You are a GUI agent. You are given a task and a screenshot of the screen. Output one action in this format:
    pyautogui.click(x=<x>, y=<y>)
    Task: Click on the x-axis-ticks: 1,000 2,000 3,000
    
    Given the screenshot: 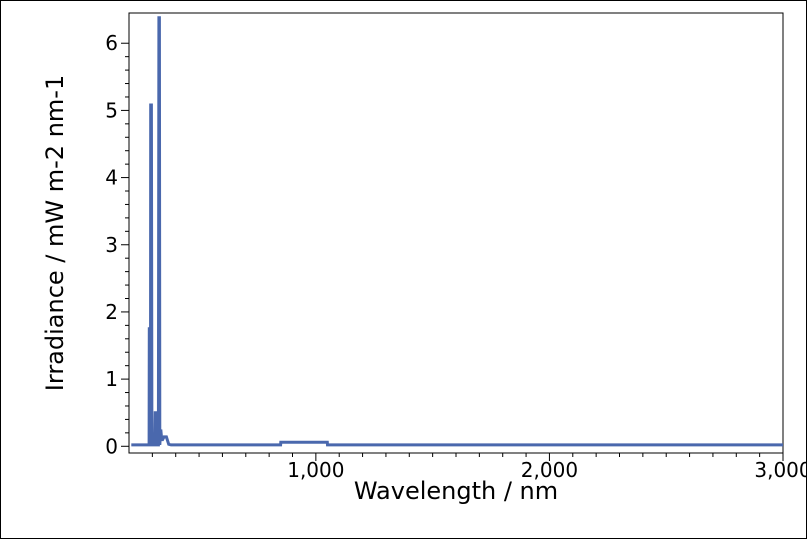 What is the action you would take?
    pyautogui.click(x=478, y=467)
    